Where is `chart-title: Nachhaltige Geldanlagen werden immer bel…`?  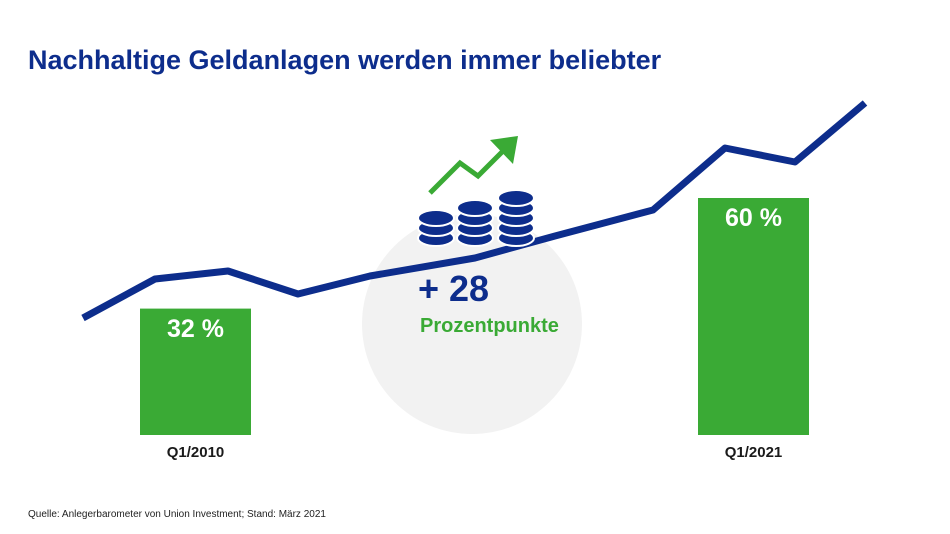
chart-title: Nachhaltige Geldanlagen werden immer bel… is located at coordinates (345, 60).